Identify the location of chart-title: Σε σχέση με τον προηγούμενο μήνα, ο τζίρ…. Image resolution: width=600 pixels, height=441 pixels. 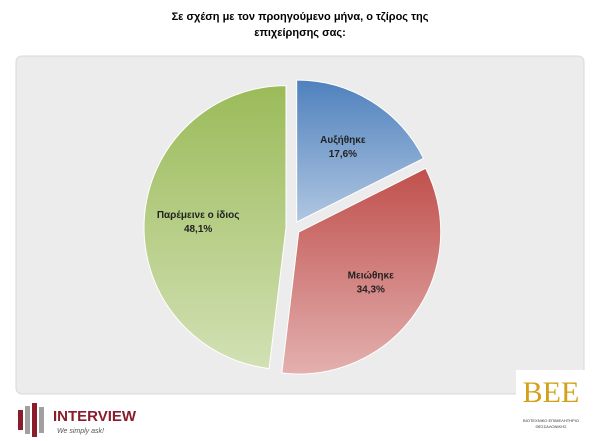
(300, 17).